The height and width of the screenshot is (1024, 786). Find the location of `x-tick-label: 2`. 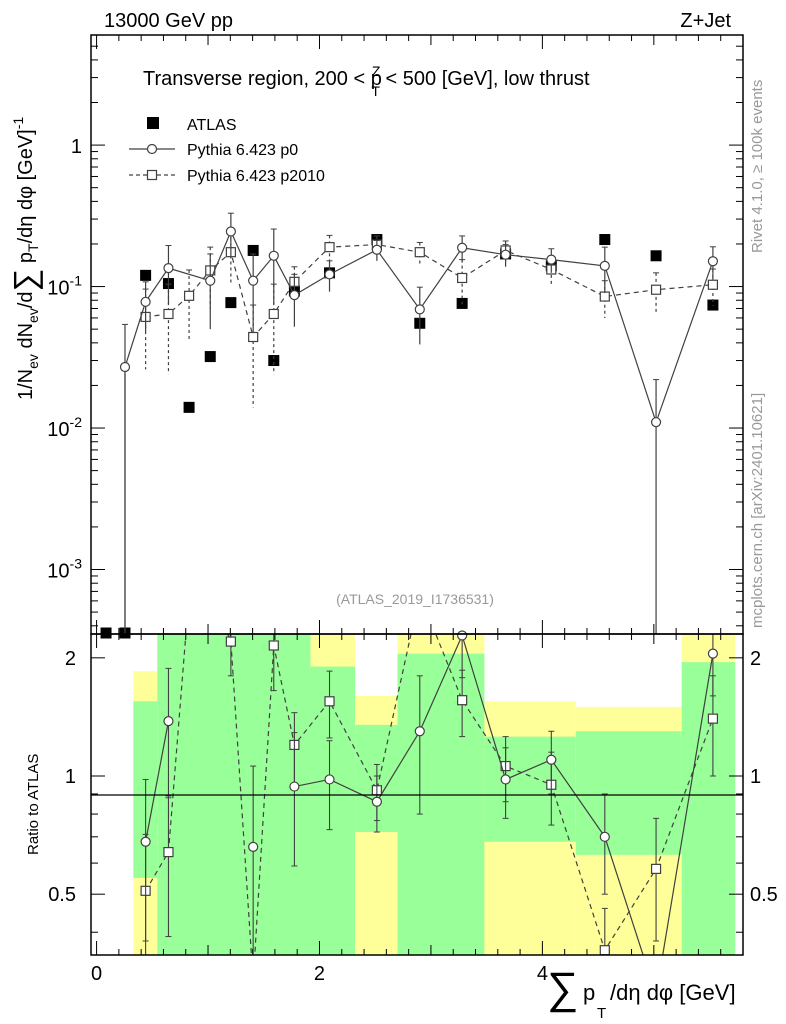

x-tick-label: 2 is located at coordinates (319, 974).